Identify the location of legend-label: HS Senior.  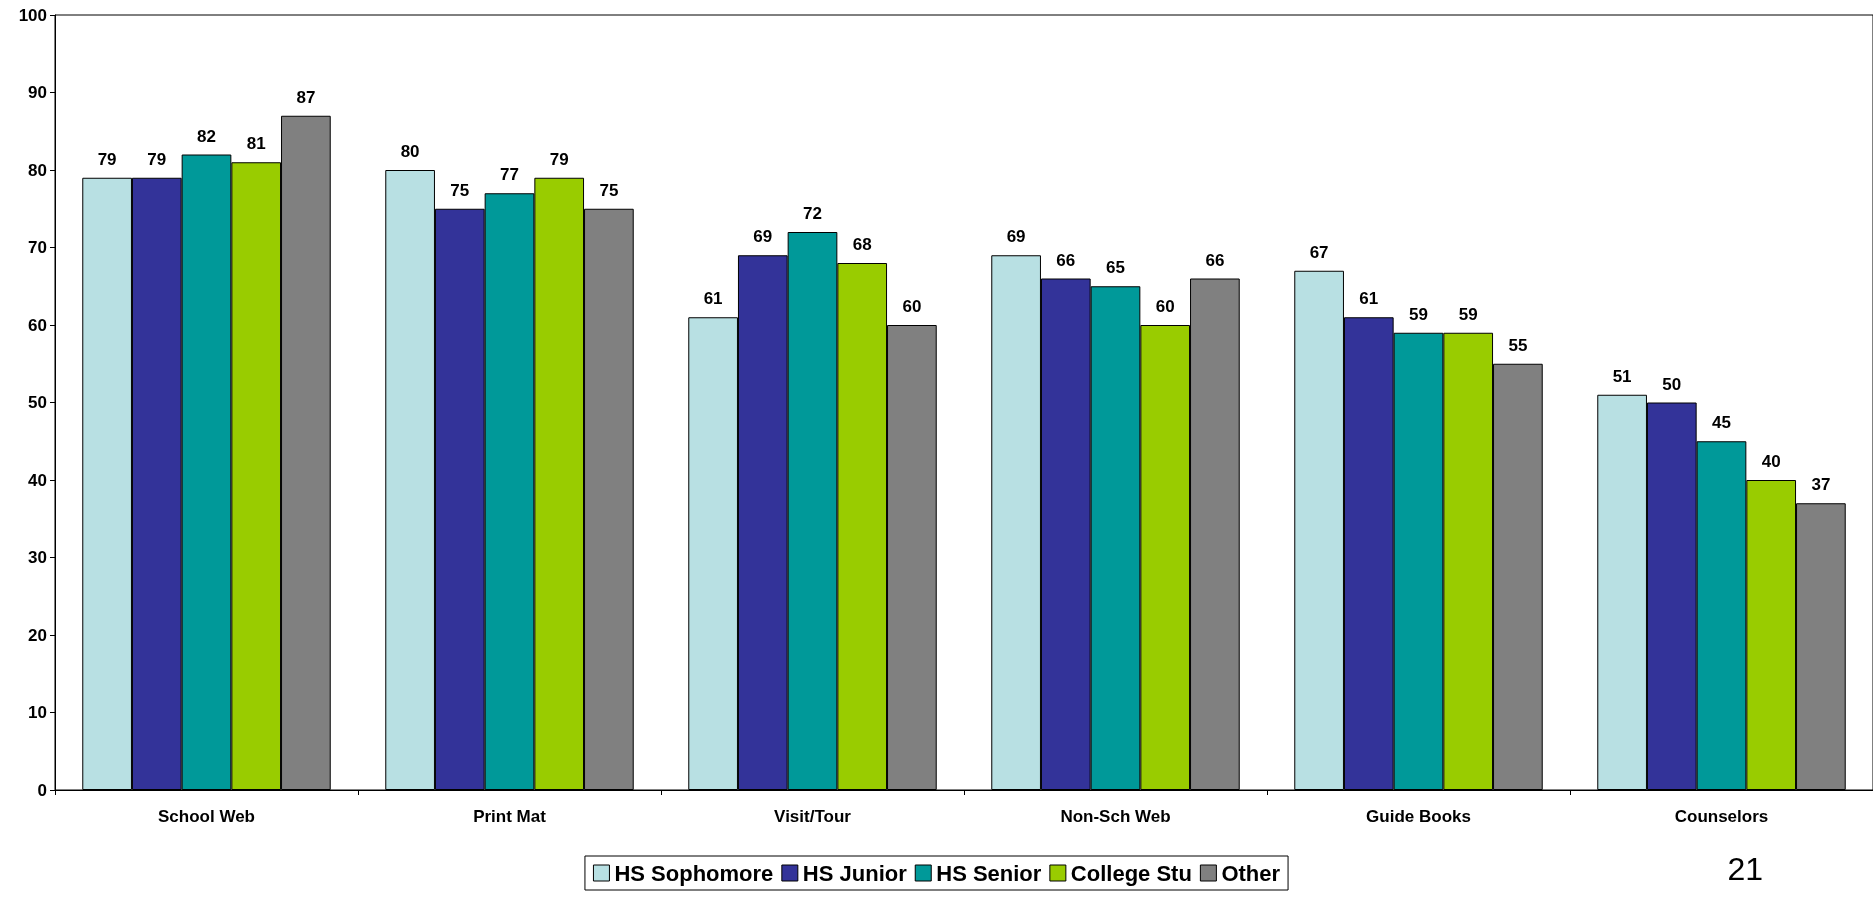
(989, 873).